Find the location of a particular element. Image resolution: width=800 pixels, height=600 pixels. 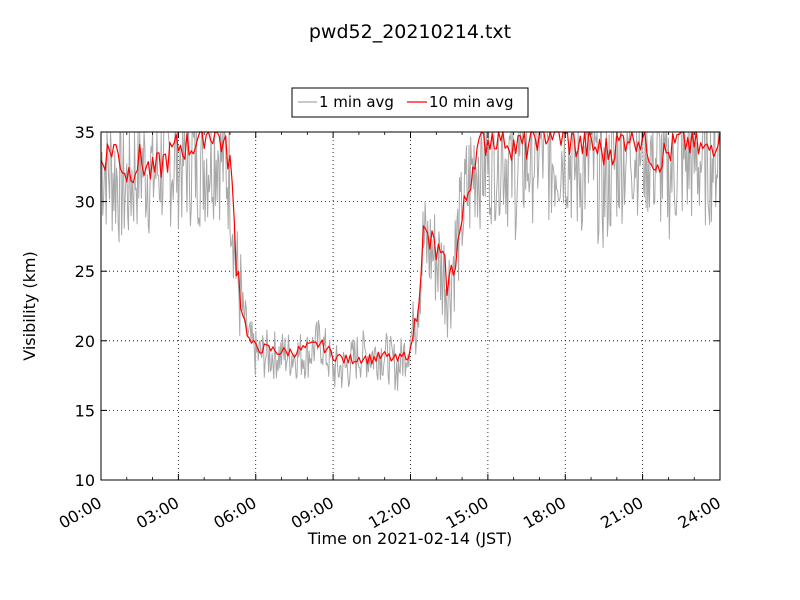

y-tick-label: 15 is located at coordinates (85, 410).